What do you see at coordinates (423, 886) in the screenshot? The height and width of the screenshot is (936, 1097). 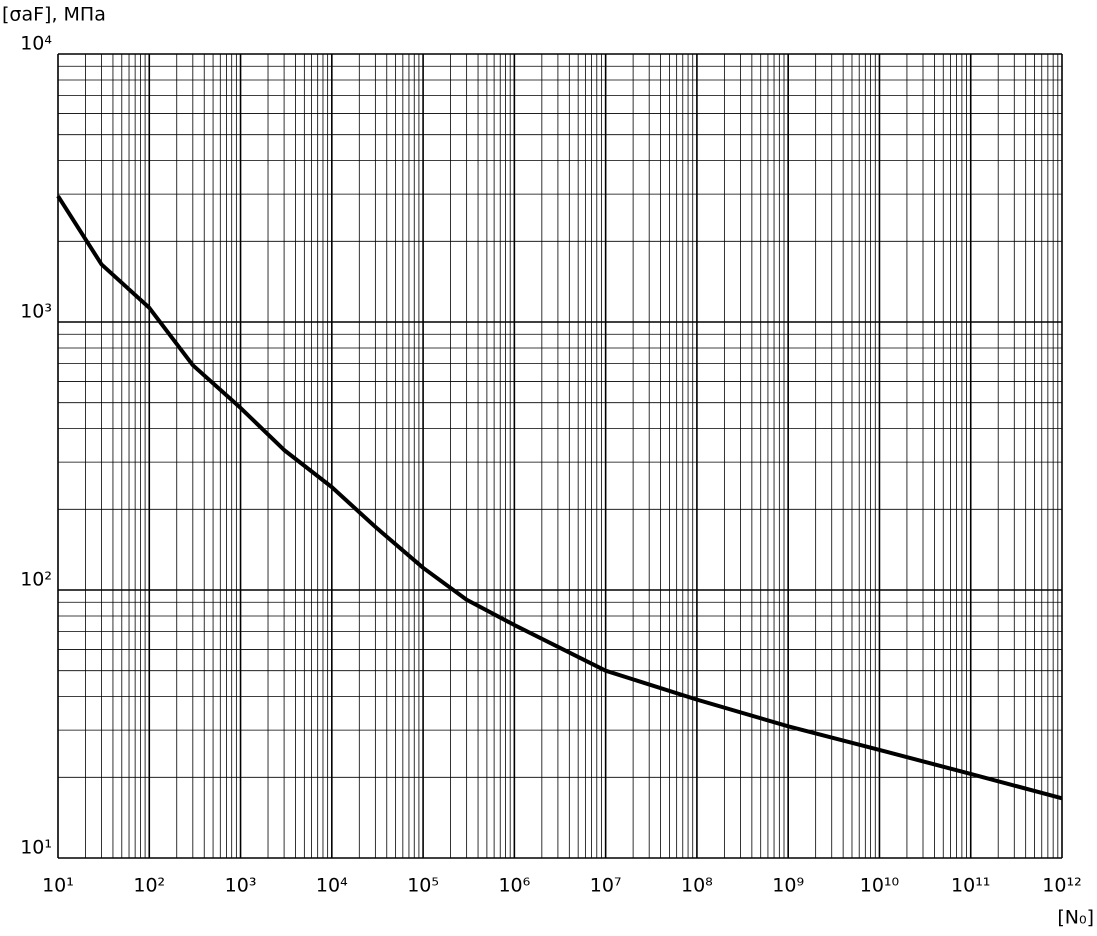 I see `x-tick-label: 10⁵` at bounding box center [423, 886].